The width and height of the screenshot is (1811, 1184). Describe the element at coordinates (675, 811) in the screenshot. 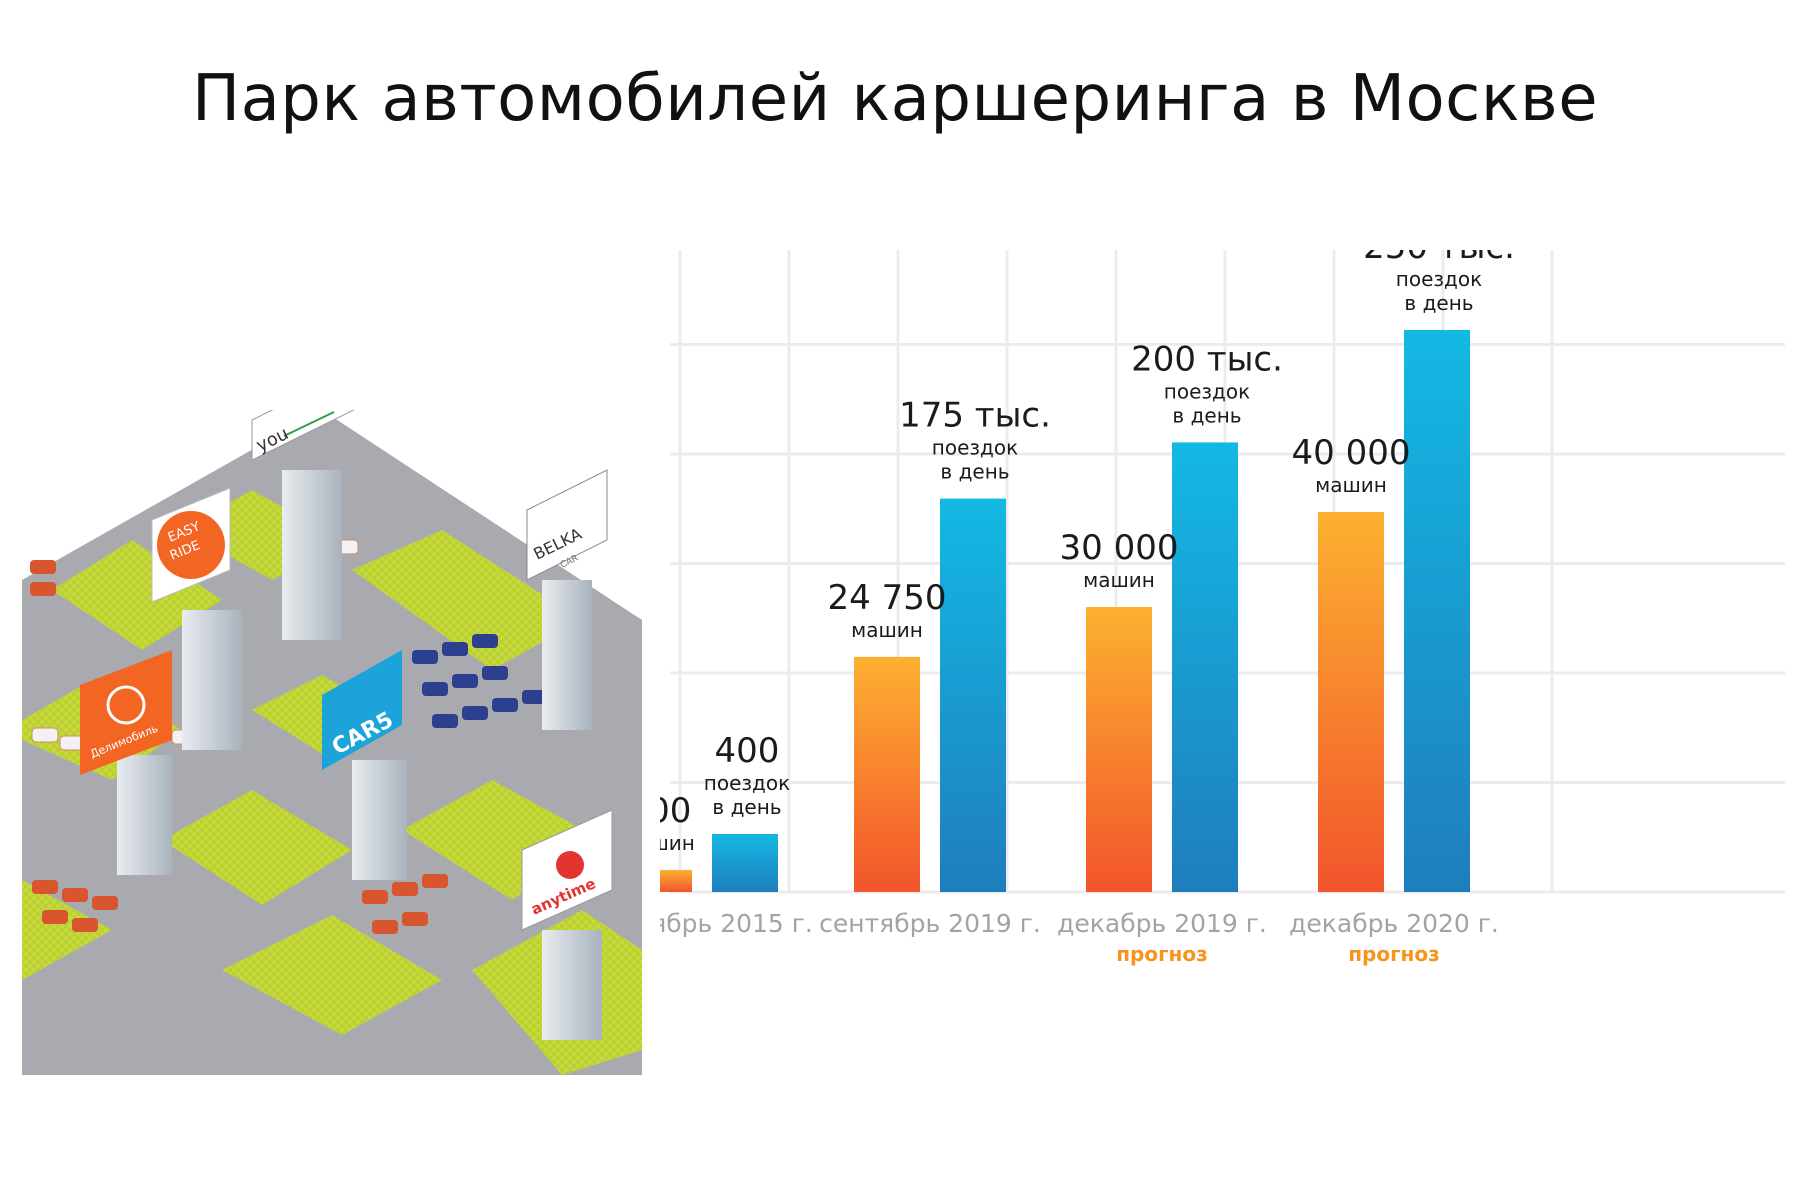

I see `data-label-cars: 100` at that location.